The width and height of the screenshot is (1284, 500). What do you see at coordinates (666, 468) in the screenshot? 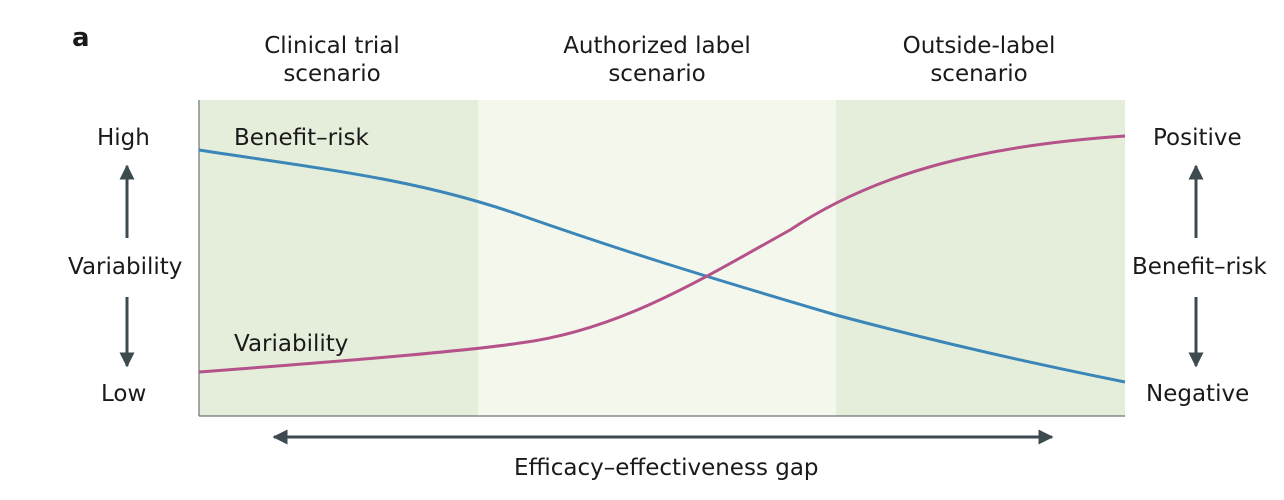
I see `efficacy-effectiveness-gap-label: Efficacy–effectiveness gap` at bounding box center [666, 468].